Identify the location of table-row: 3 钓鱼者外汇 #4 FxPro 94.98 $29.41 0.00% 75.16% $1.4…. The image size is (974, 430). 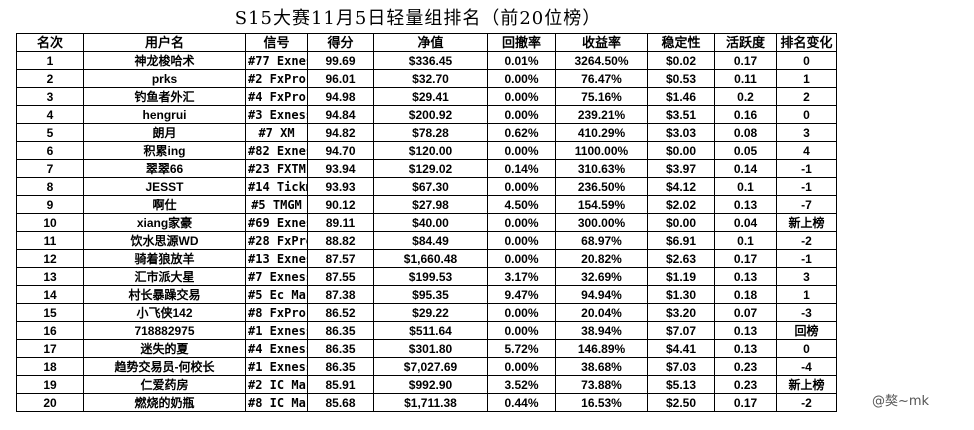
(426, 96).